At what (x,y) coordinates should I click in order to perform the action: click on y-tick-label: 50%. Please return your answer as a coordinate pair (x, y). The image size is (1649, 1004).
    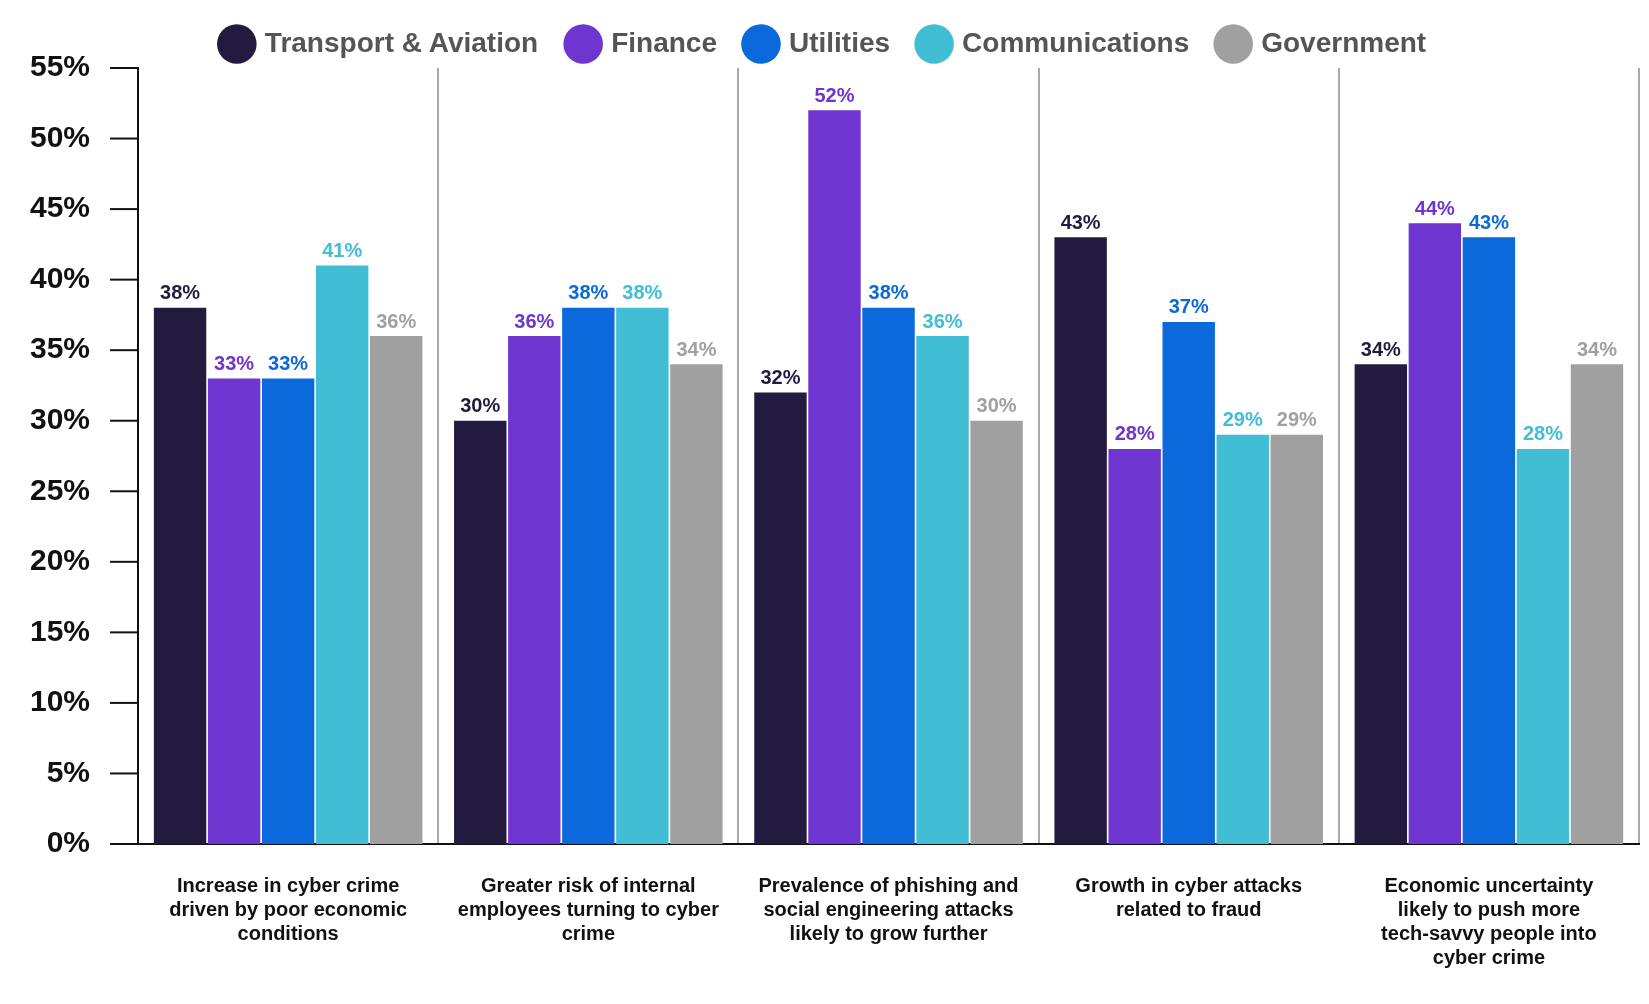
    Looking at the image, I should click on (60, 136).